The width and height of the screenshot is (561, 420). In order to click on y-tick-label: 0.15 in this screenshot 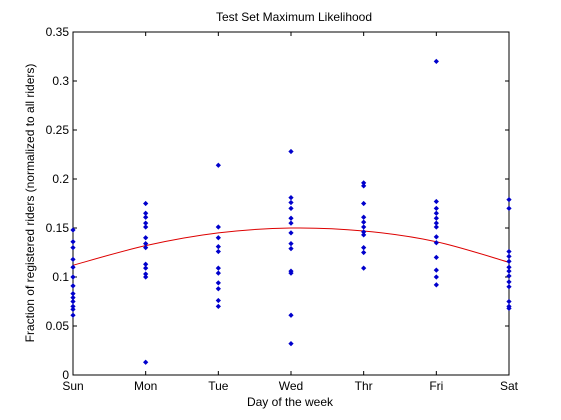, I will do `click(58, 228)`.